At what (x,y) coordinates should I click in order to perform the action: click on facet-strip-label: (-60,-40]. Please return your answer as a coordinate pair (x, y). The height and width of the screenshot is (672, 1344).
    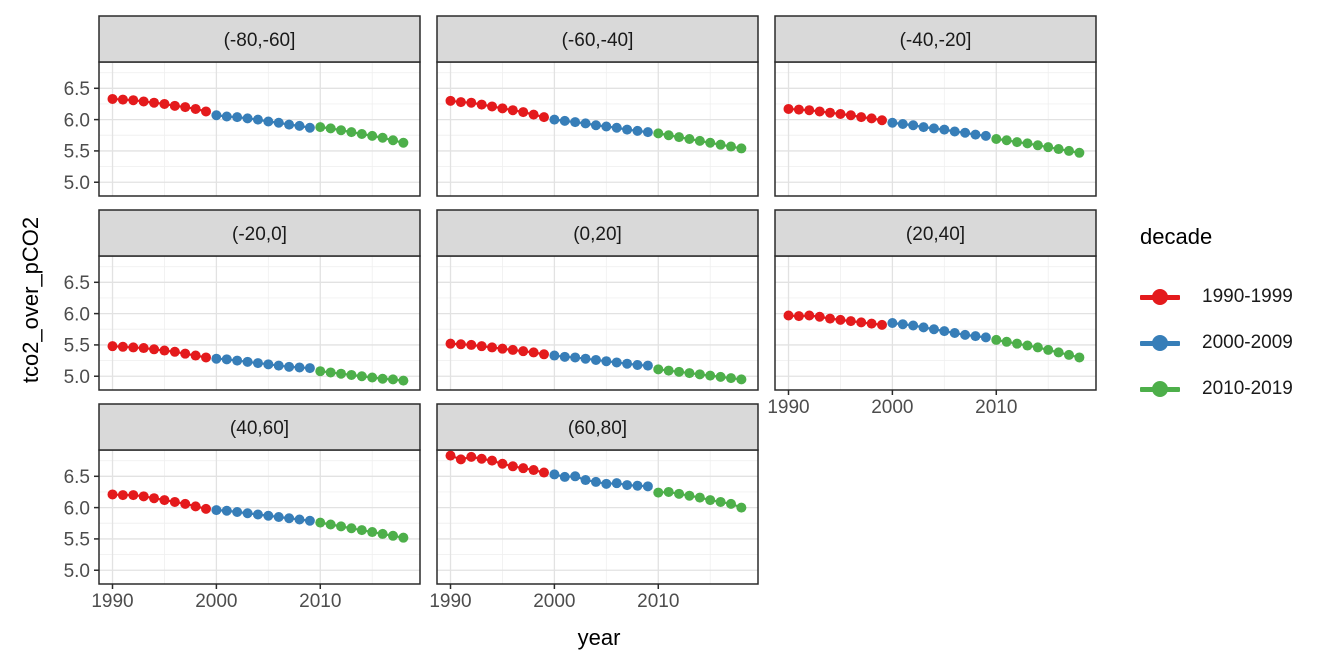
    Looking at the image, I should click on (598, 40).